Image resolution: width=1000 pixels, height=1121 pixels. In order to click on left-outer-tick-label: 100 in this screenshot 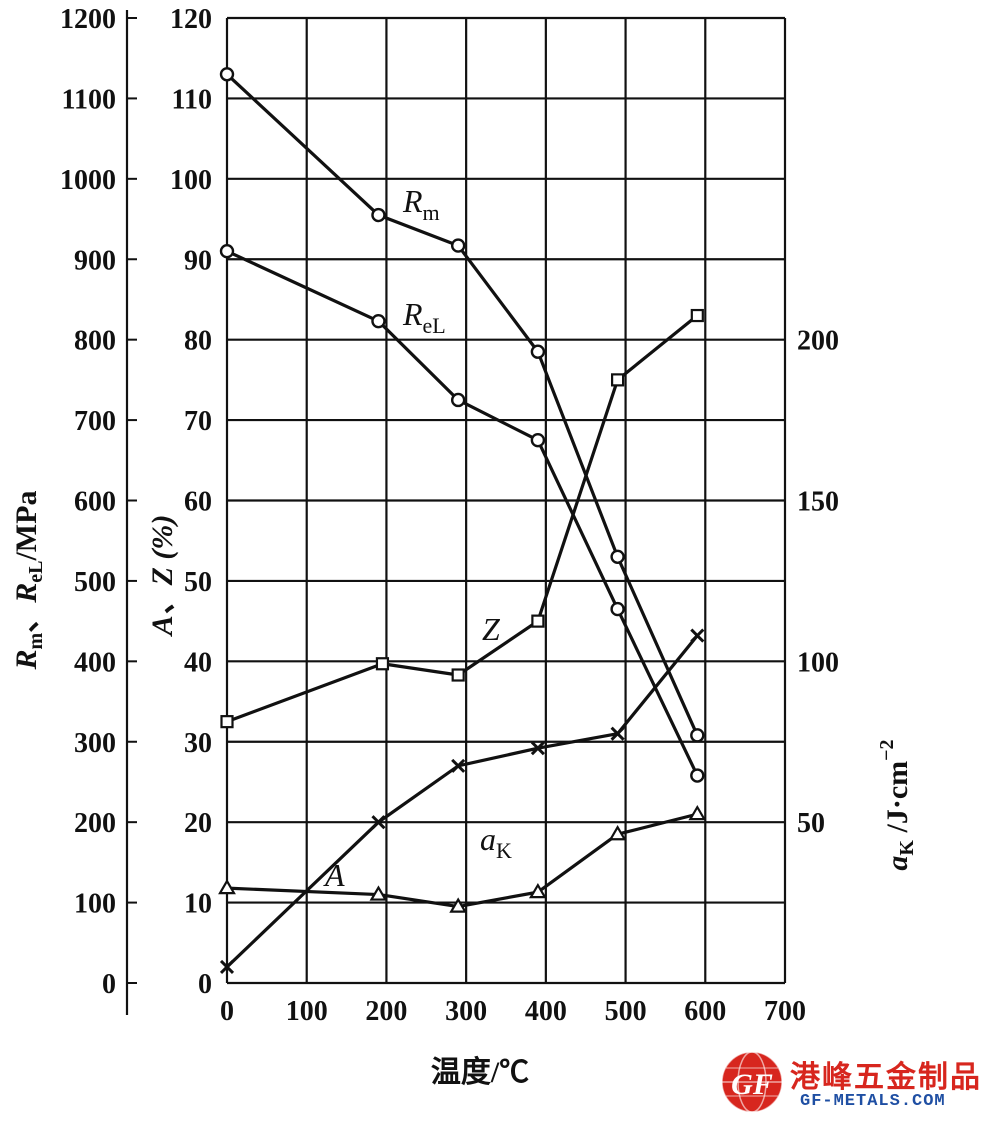, I will do `click(95, 904)`.